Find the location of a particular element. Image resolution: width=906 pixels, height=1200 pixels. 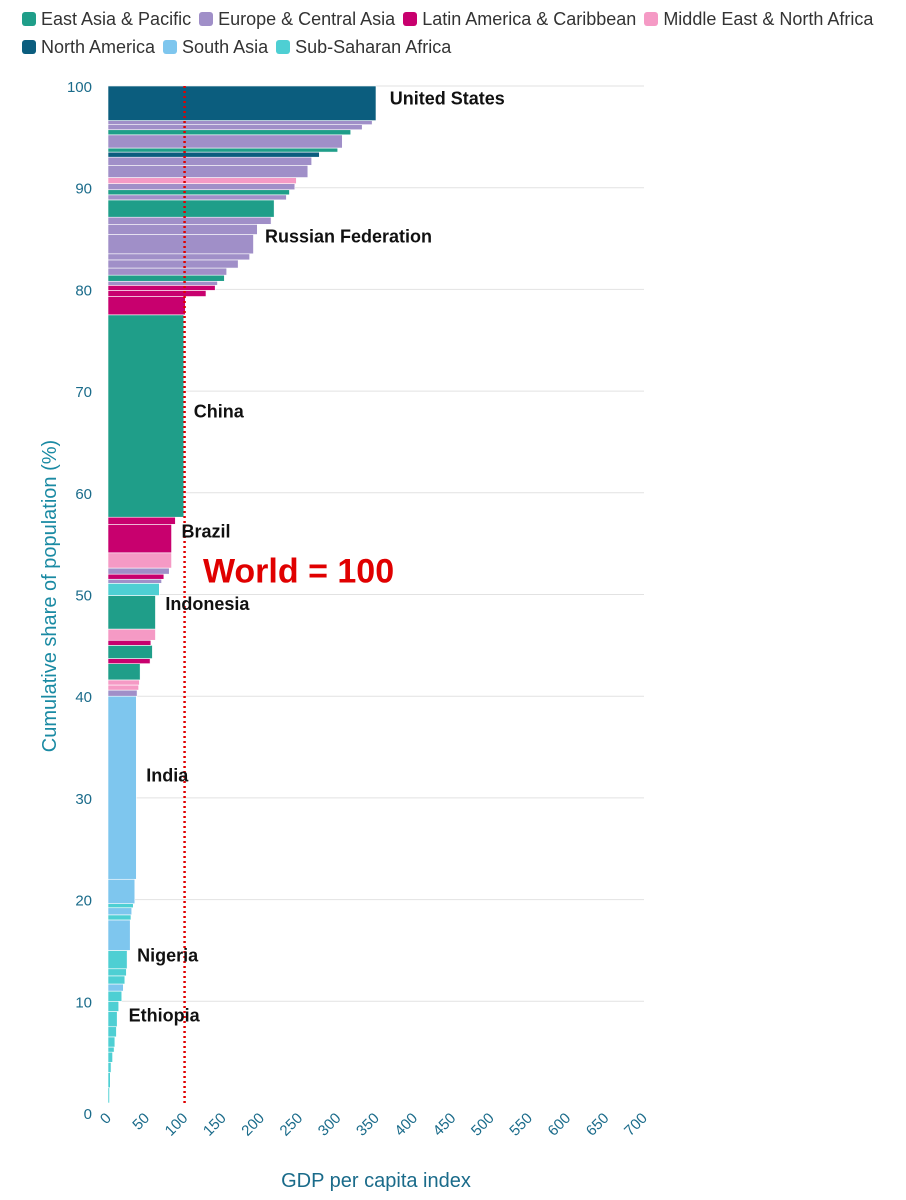

x-tick-label: 300 is located at coordinates (330, 1125).